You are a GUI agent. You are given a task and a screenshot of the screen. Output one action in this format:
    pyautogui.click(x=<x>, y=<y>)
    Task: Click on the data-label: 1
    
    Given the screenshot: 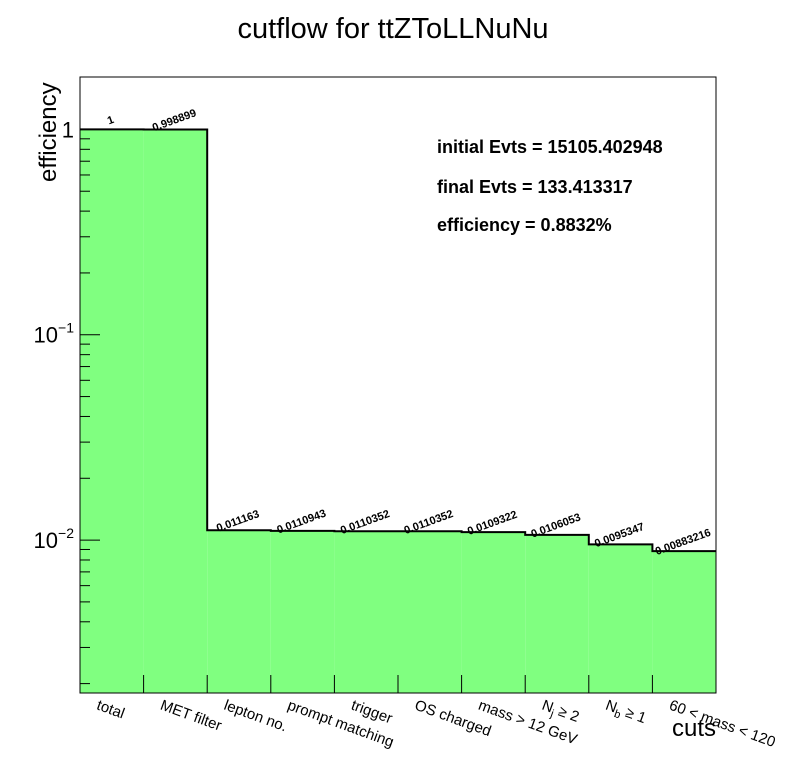 What is the action you would take?
    pyautogui.click(x=111, y=120)
    